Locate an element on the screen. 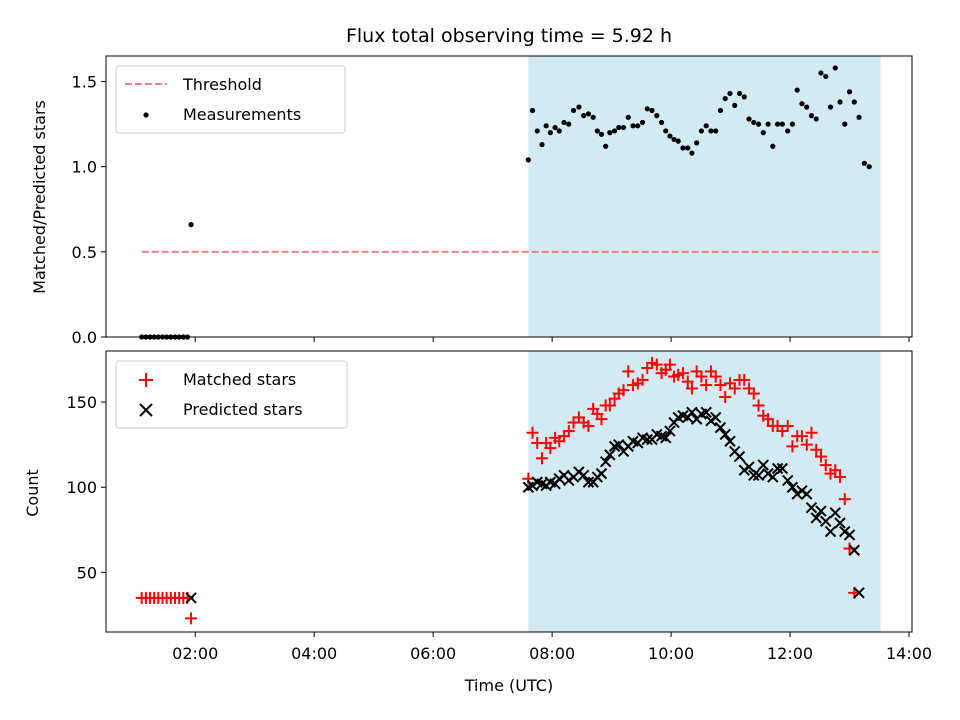 Image resolution: width=960 pixels, height=720 pixels. bottom-y-tick-label: 150 is located at coordinates (81, 402).